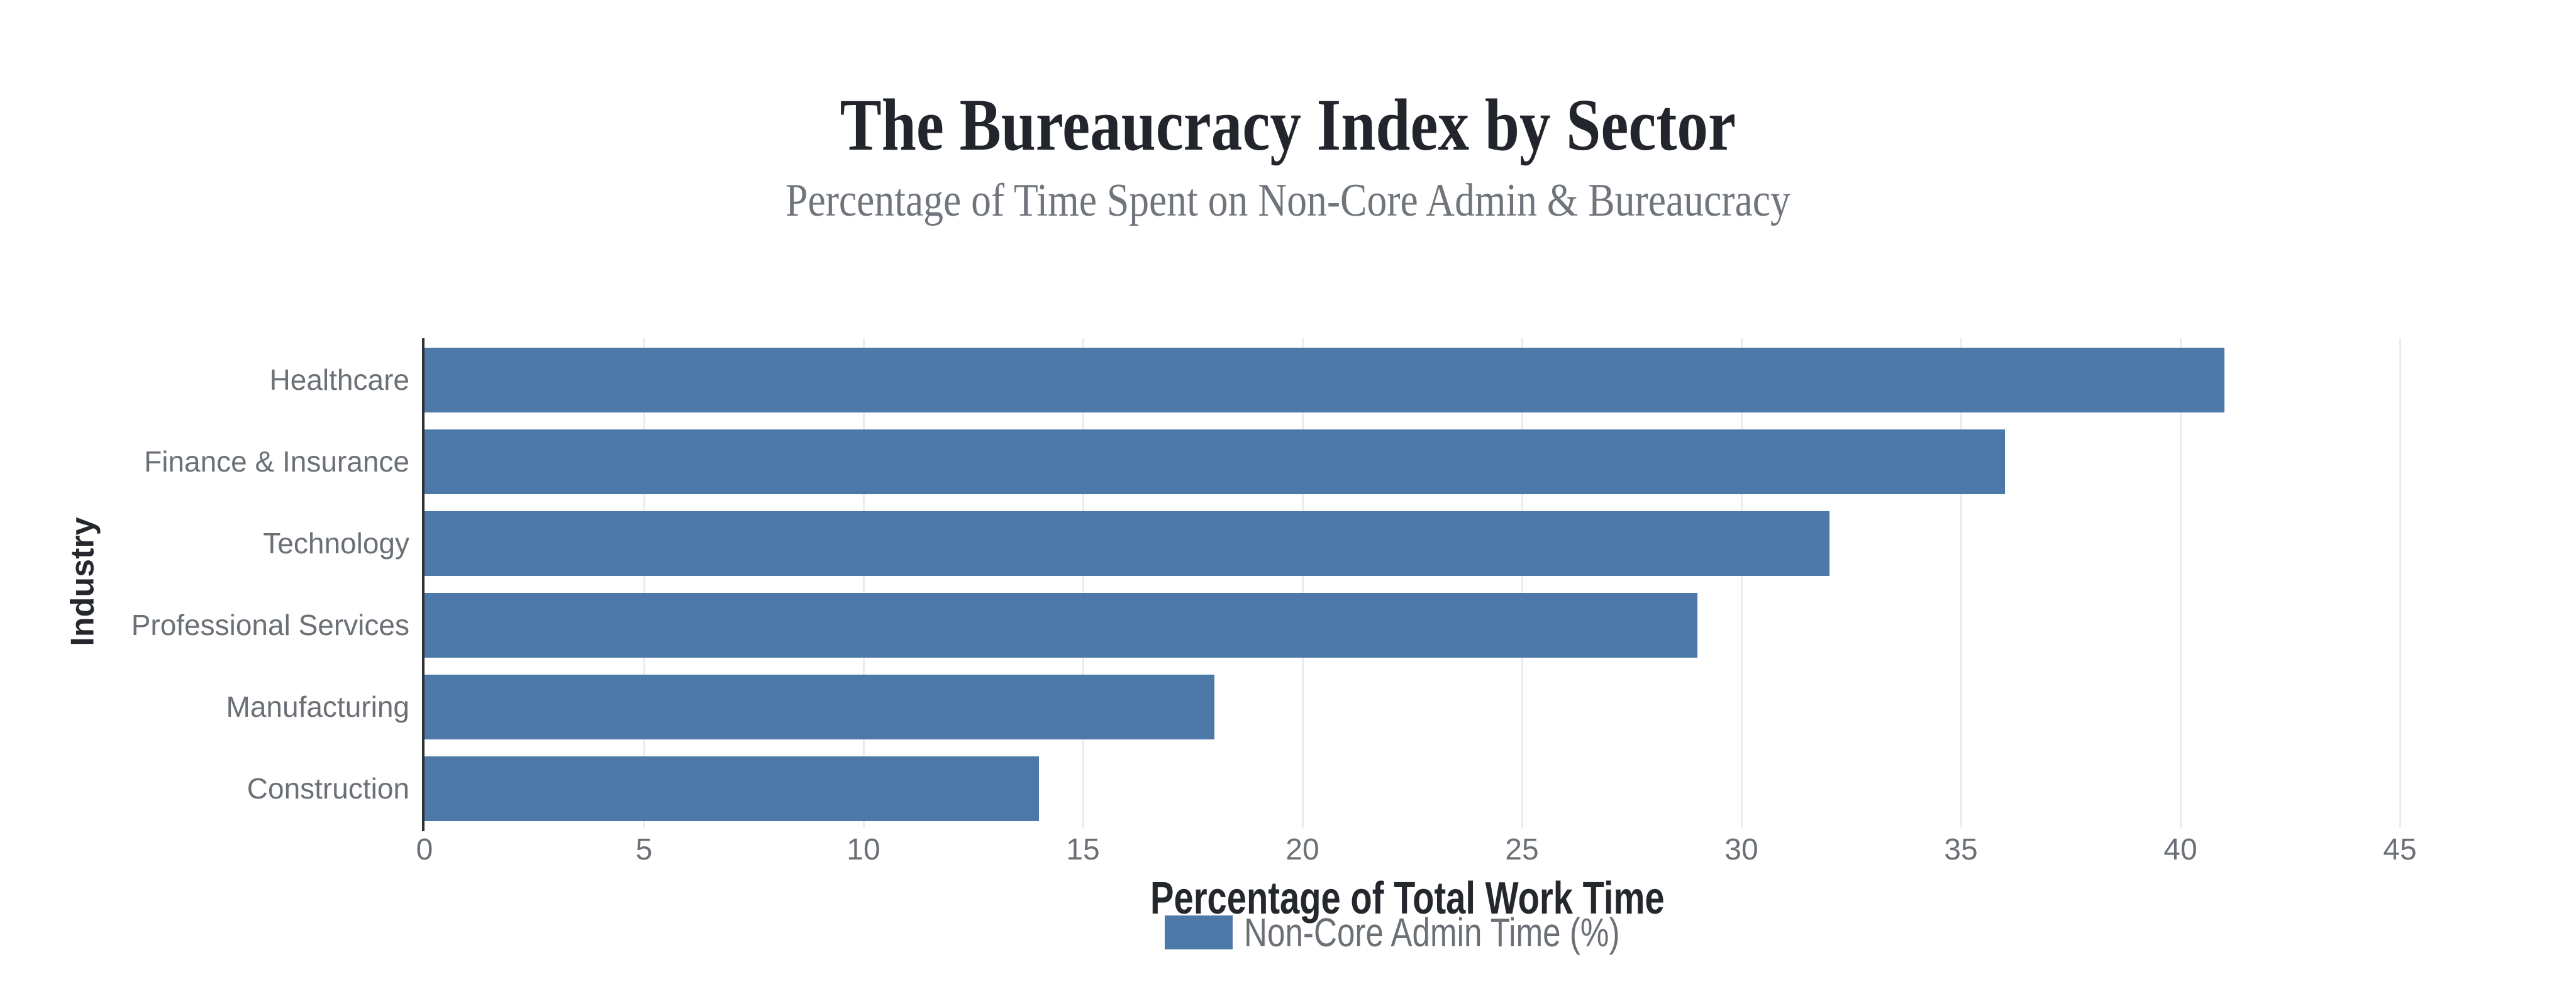 The image size is (2576, 1006). I want to click on chart-title: The Bureaucracy Index by Sector, so click(1288, 125).